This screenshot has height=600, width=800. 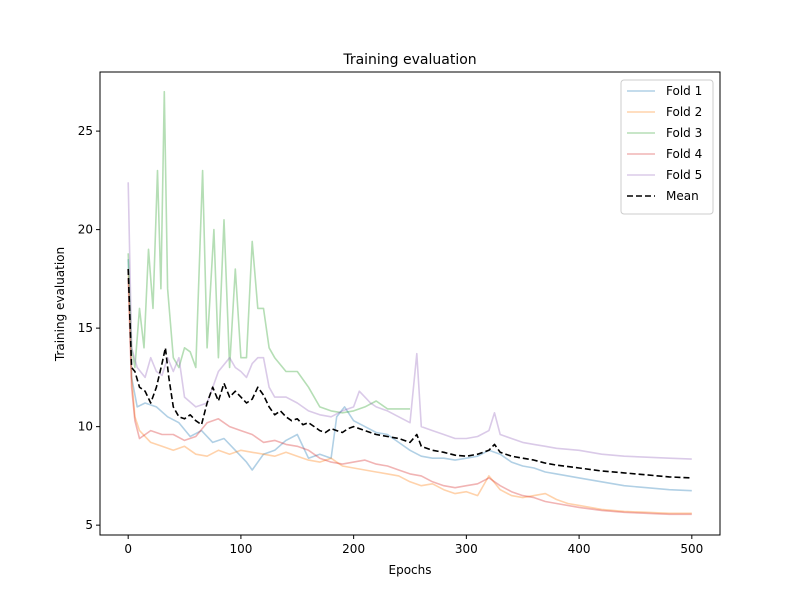 I want to click on y-tick-label: 5, so click(x=89, y=525).